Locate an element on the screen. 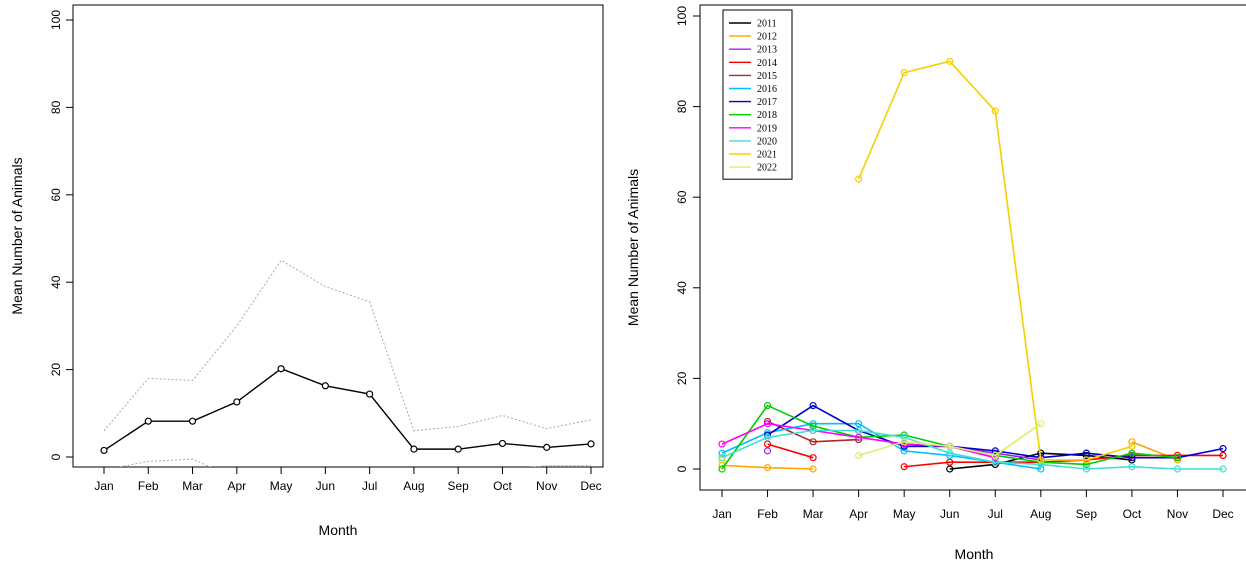 This screenshot has height=567, width=1246. y-tick-label: 100 is located at coordinates (682, 16).